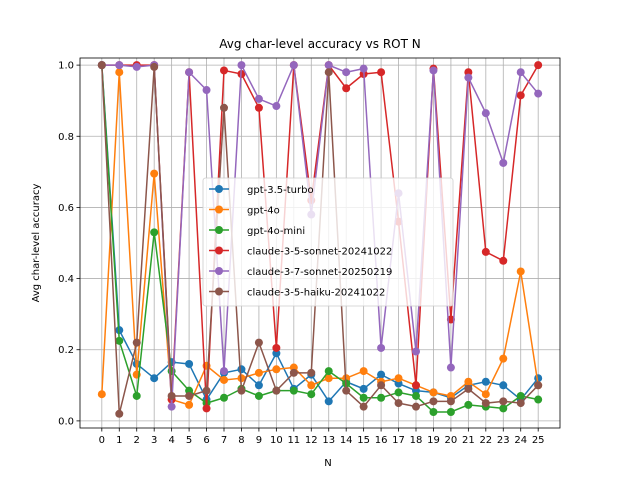 This screenshot has height=480, width=640. I want to click on y-tick-label: 0.0, so click(66, 421).